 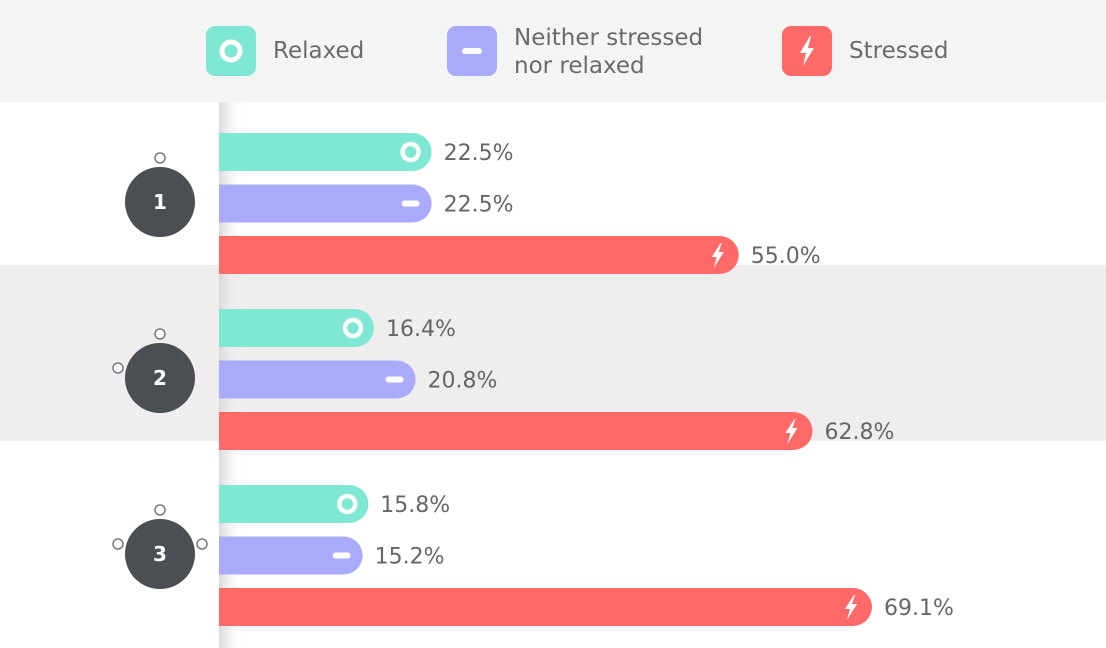 I want to click on bar-3-lightning, so click(x=545, y=607).